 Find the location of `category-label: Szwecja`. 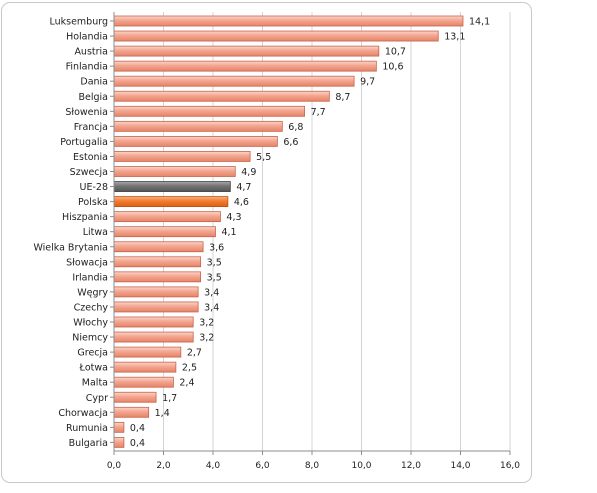

category-label: Szwecja is located at coordinates (89, 172).